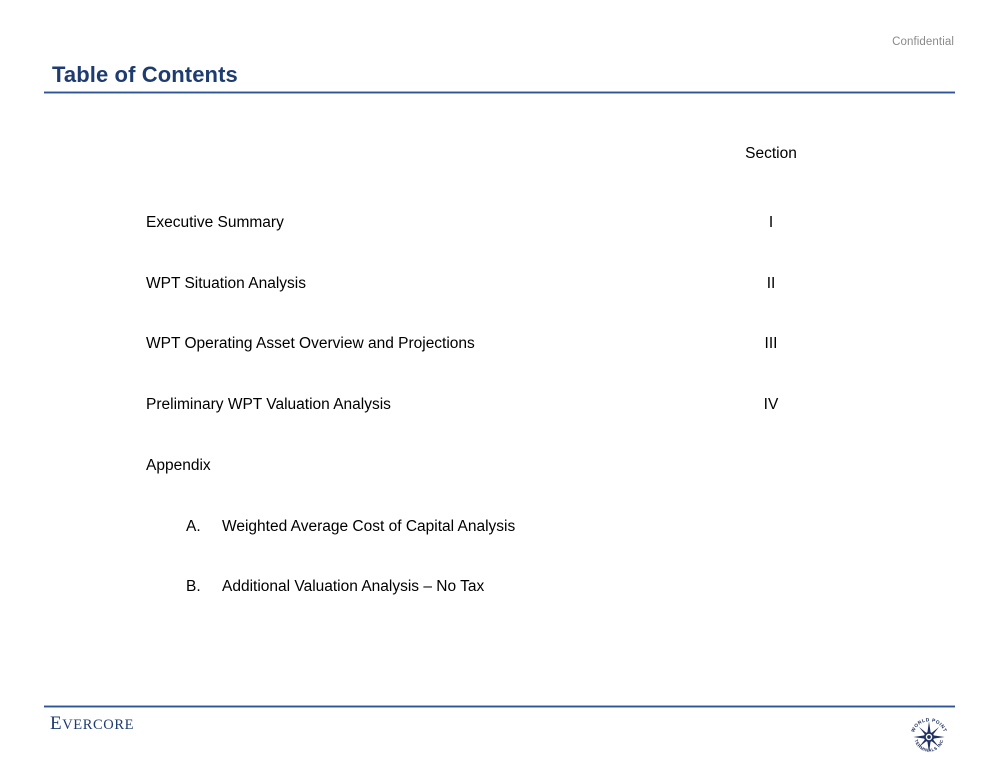  Describe the element at coordinates (546, 286) in the screenshot. I see `toc-entry-wpt-situation-analysis: WPT Situation Analysis II` at that location.